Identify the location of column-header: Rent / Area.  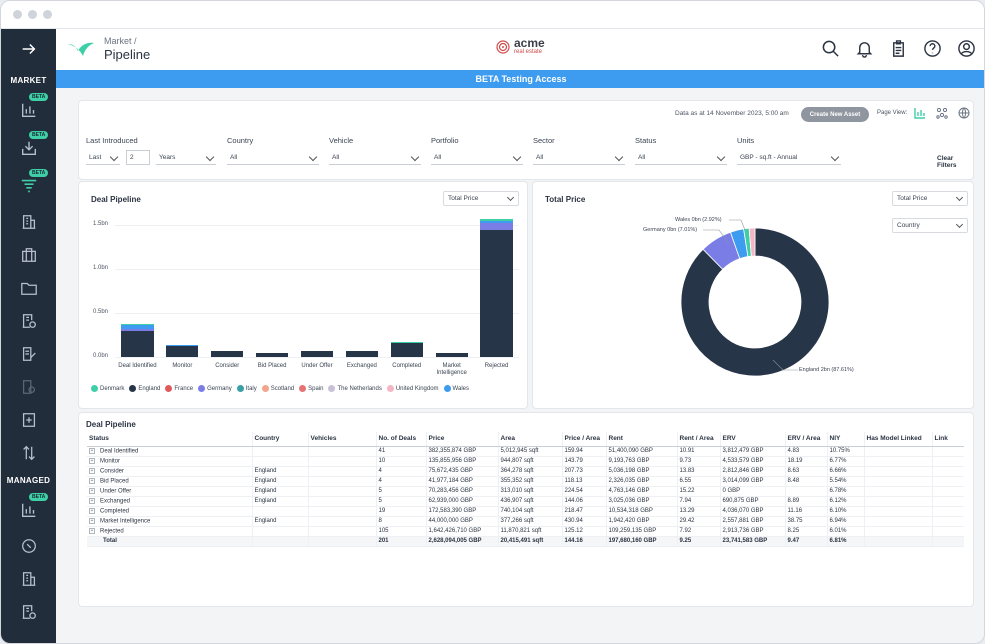
(698, 439).